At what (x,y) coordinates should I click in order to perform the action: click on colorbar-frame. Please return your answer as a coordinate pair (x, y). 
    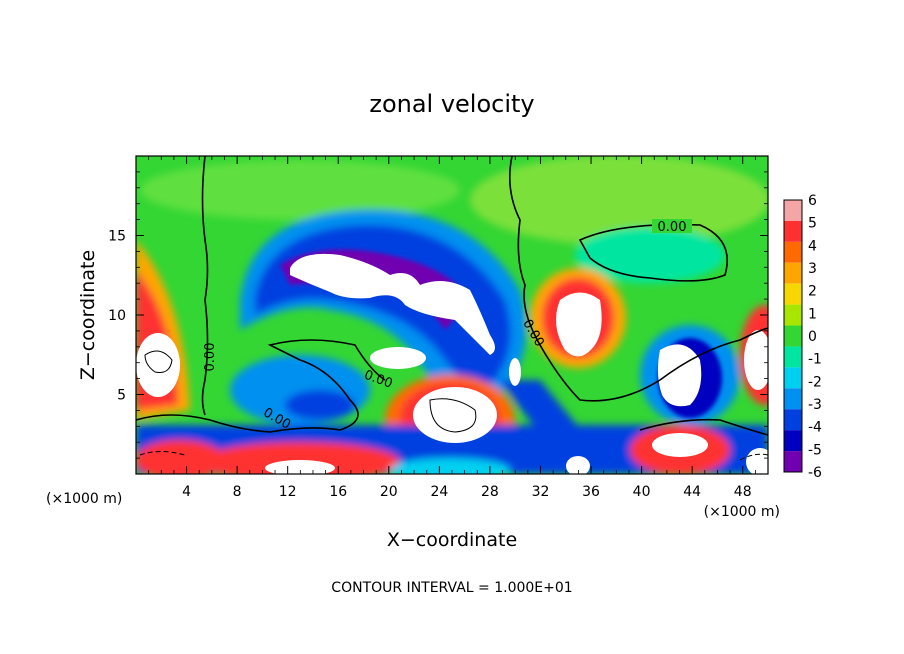
    Looking at the image, I should click on (793, 336).